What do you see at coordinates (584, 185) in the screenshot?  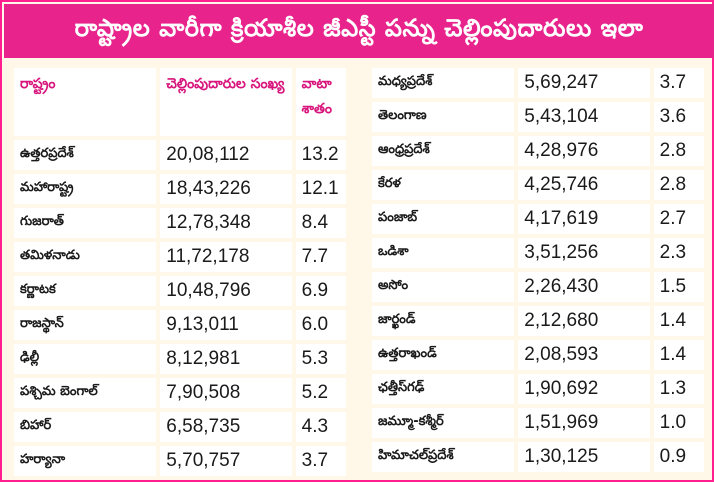 I see `count-cell: 4,25,746` at bounding box center [584, 185].